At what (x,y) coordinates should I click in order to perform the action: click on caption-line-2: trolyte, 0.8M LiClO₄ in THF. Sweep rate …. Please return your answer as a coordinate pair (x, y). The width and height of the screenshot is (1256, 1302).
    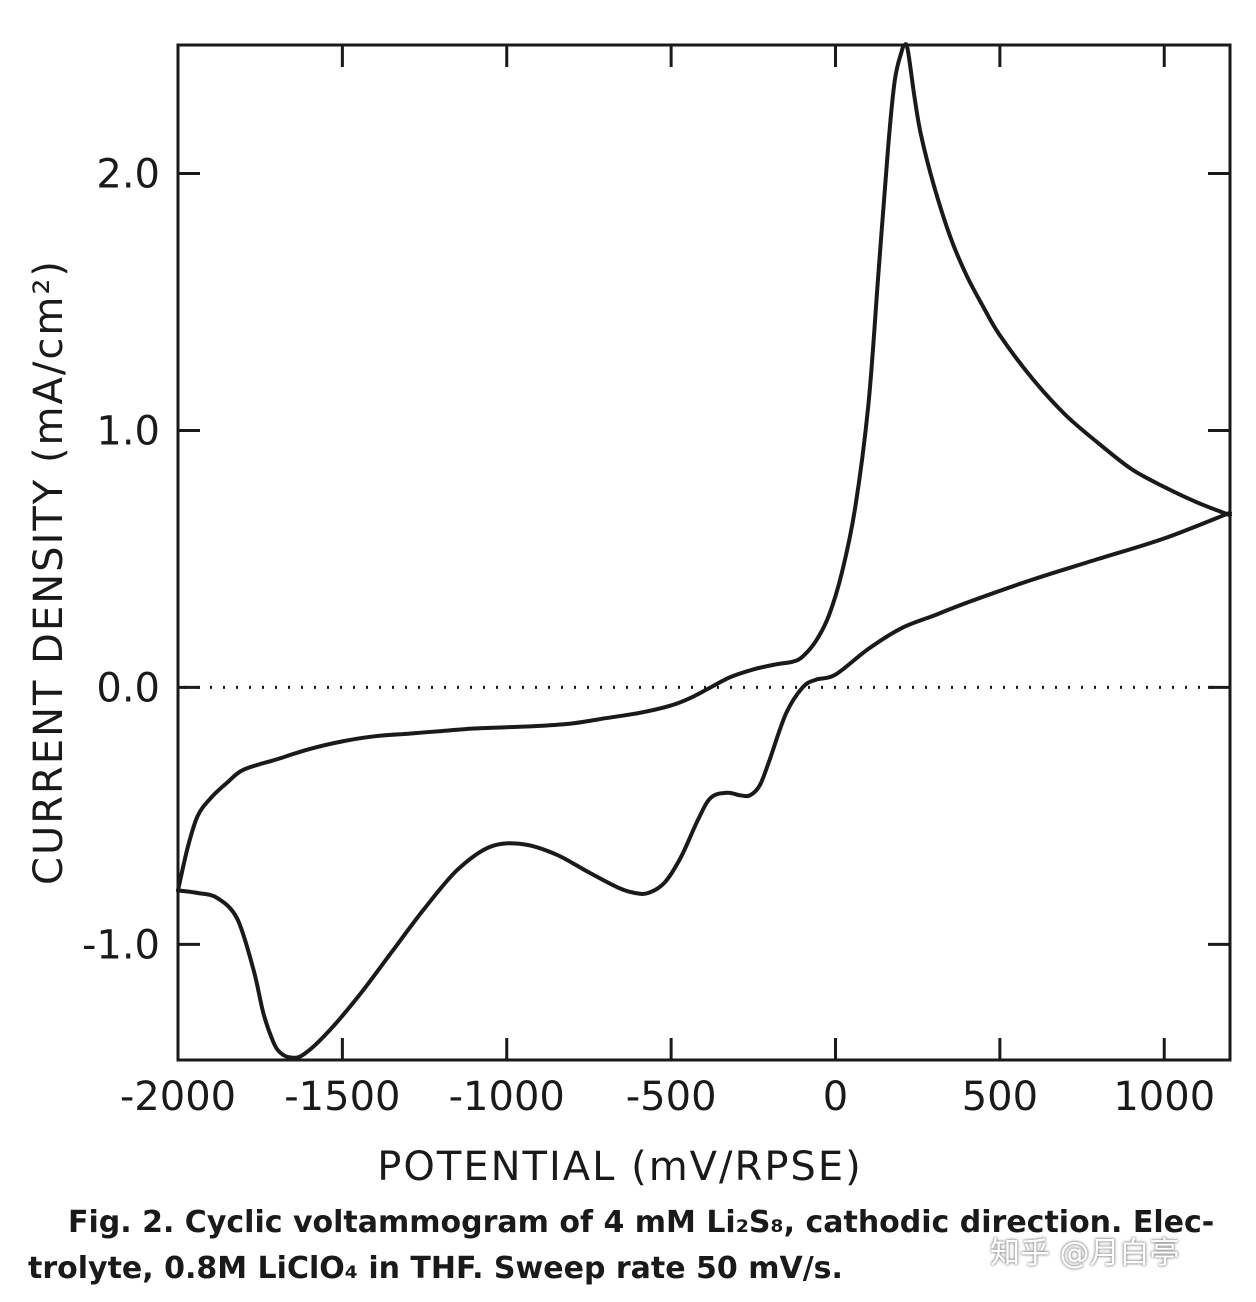
    Looking at the image, I should click on (435, 1268).